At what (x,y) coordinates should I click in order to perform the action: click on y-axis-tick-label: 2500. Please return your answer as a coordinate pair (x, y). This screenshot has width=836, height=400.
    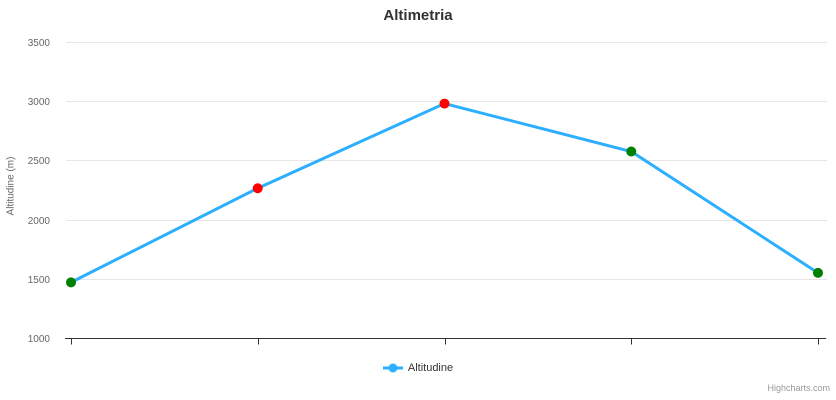
    Looking at the image, I should click on (39, 161).